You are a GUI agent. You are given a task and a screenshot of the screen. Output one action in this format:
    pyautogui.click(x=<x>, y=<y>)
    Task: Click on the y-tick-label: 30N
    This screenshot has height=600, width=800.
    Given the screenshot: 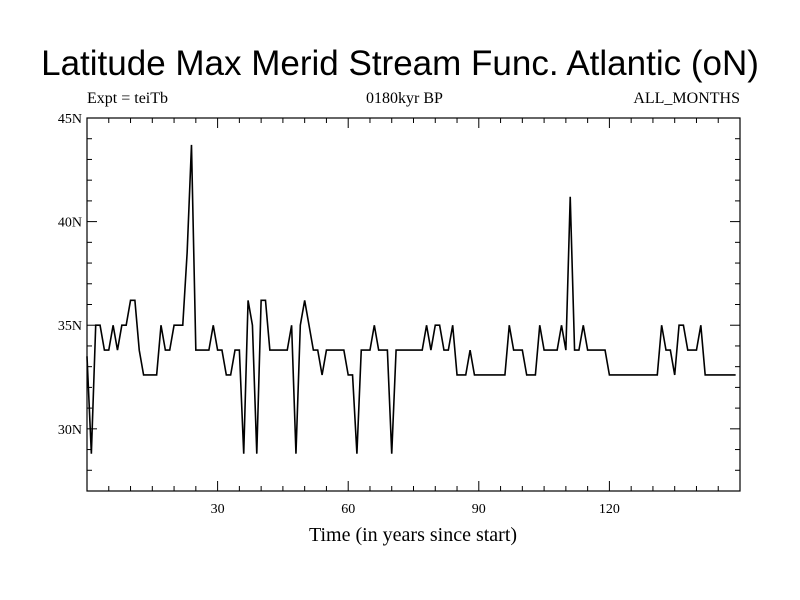 What is the action you would take?
    pyautogui.click(x=70, y=430)
    